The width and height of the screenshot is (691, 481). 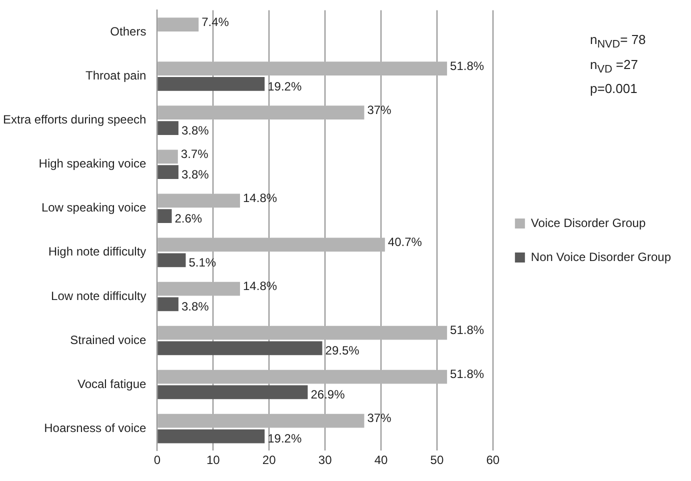 What do you see at coordinates (128, 31) in the screenshot?
I see `y-tick-label: Others` at bounding box center [128, 31].